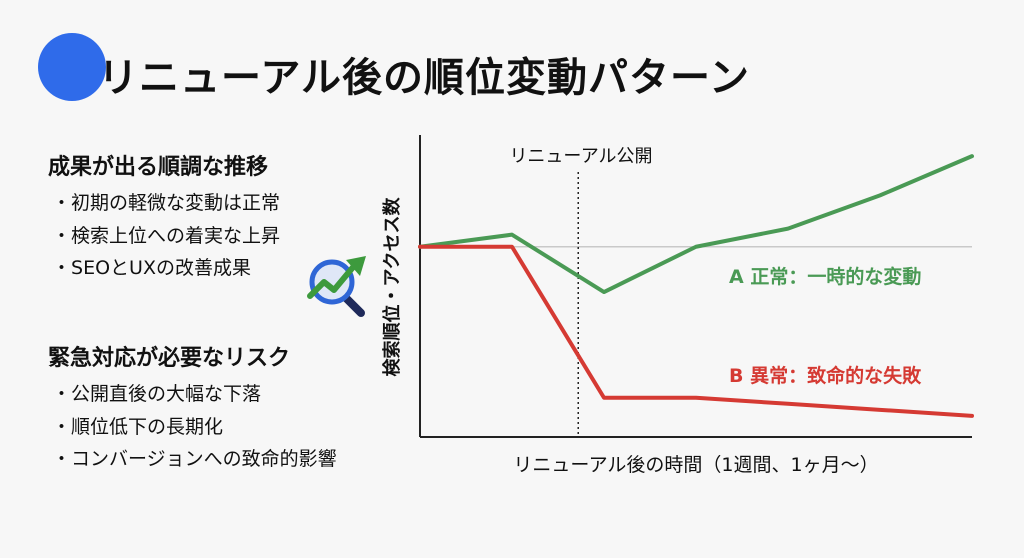 The image size is (1024, 558). Describe the element at coordinates (192, 394) in the screenshot. I see `list-item: 公開直後の大幅な下落` at that location.